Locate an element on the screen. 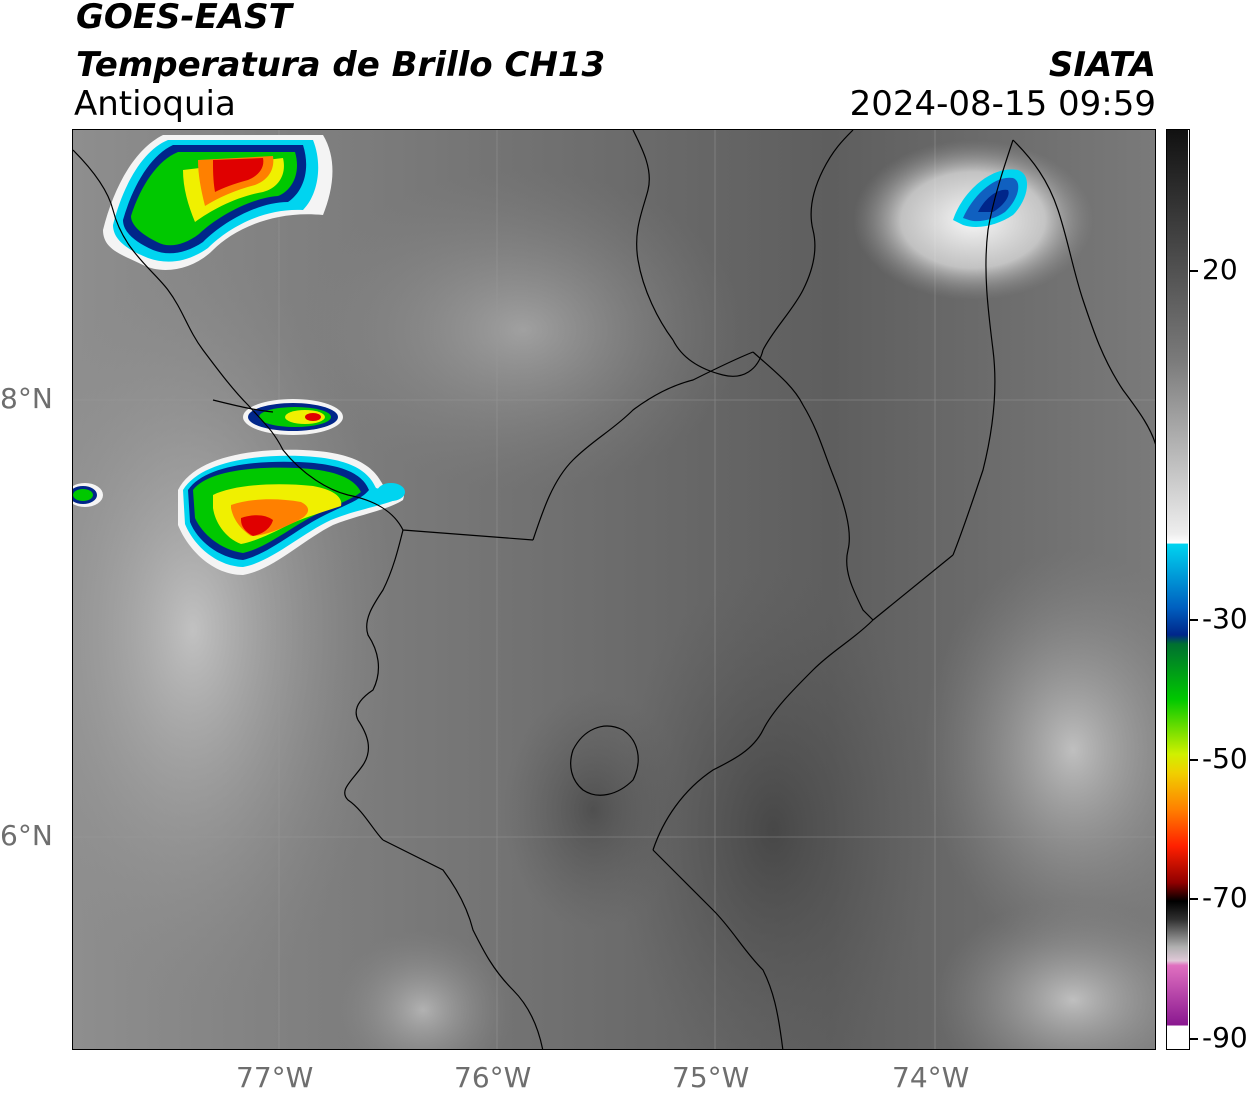  region-label: Antioquia is located at coordinates (155, 104).